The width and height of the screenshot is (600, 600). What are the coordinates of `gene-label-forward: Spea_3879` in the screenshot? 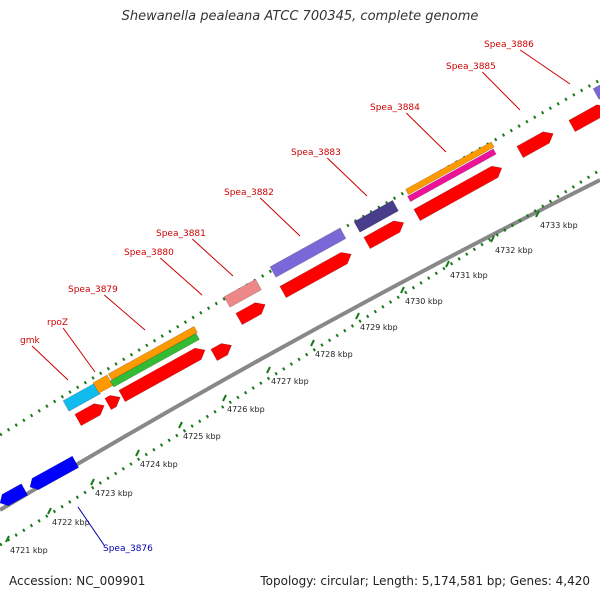 It's located at (93, 290).